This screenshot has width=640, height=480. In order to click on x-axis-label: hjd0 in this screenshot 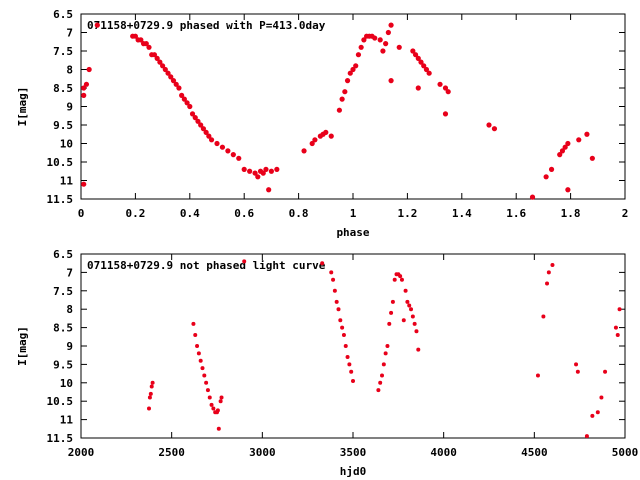, I will do `click(353, 471)`.